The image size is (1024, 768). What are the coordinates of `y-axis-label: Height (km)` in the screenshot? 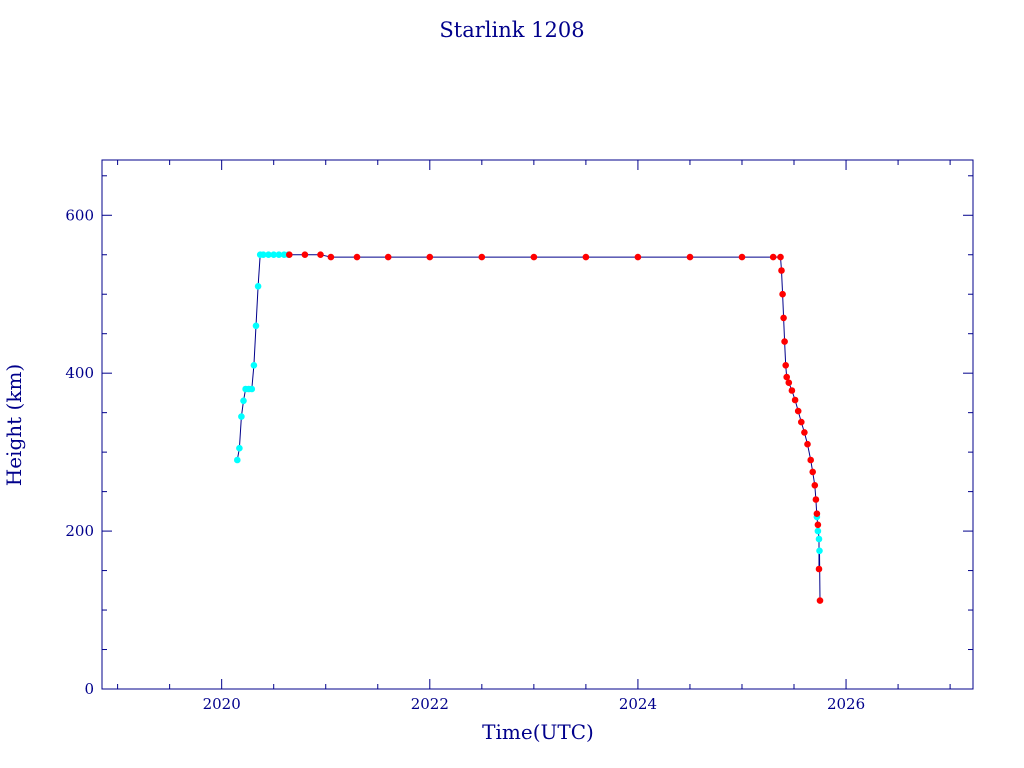 It's located at (14, 425).